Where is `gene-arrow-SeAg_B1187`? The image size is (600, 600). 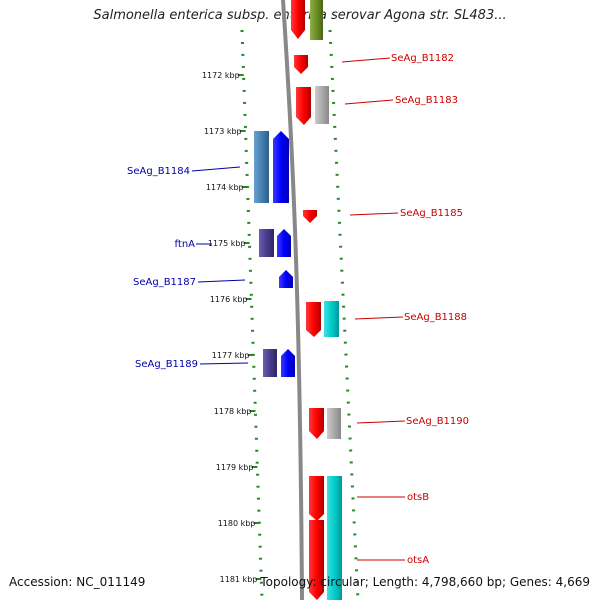 gene-arrow-SeAg_B1187 is located at coordinates (286, 279).